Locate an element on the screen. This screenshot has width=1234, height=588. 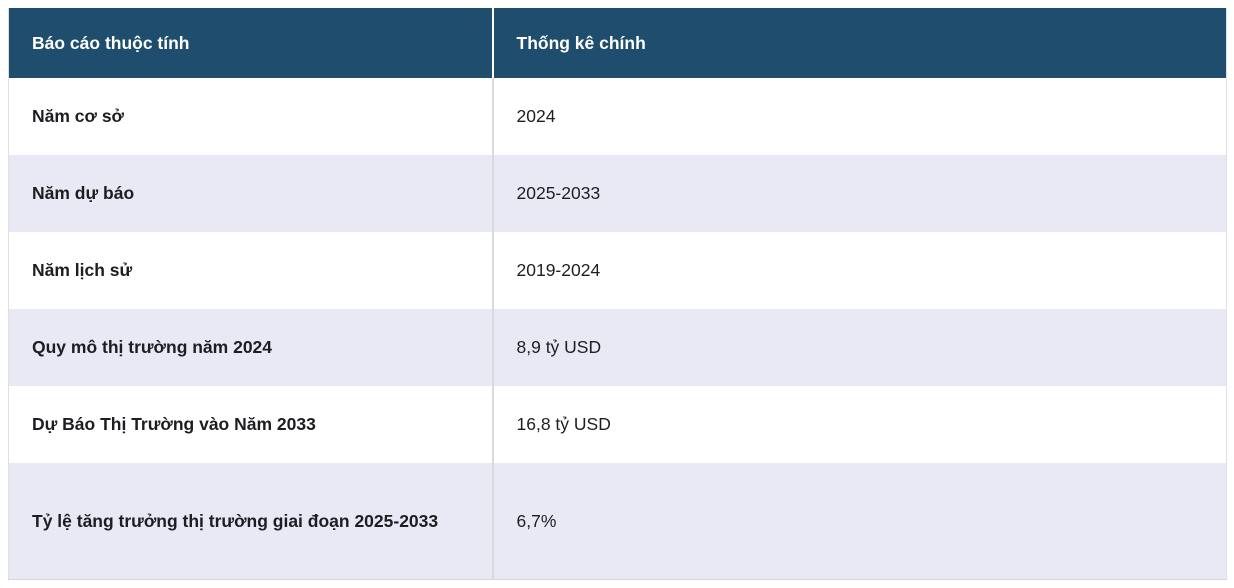
table-row: Năm cơ sở 2024 is located at coordinates (617, 116).